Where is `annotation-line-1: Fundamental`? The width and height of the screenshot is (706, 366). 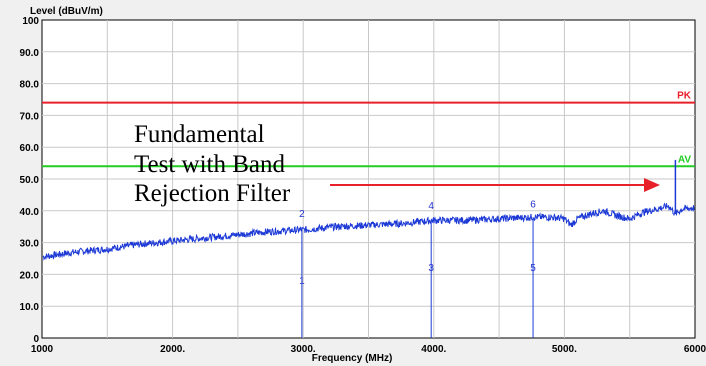 annotation-line-1: Fundamental is located at coordinates (199, 134).